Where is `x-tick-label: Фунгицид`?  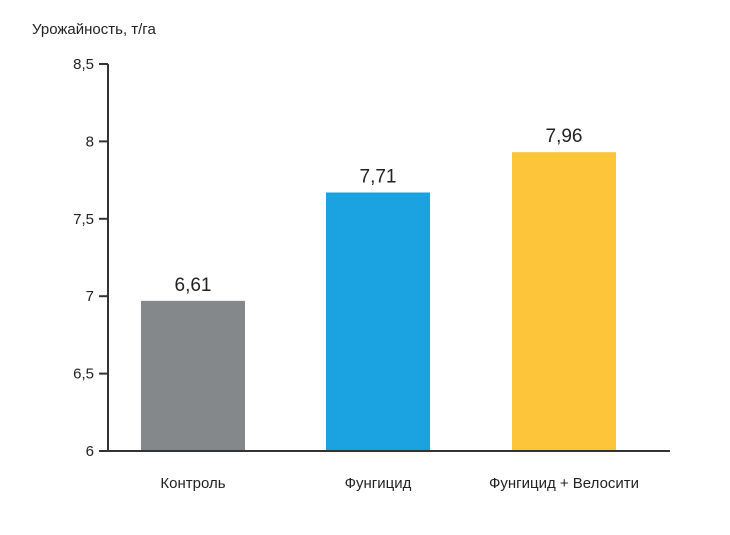 x-tick-label: Фунгицид is located at coordinates (378, 483).